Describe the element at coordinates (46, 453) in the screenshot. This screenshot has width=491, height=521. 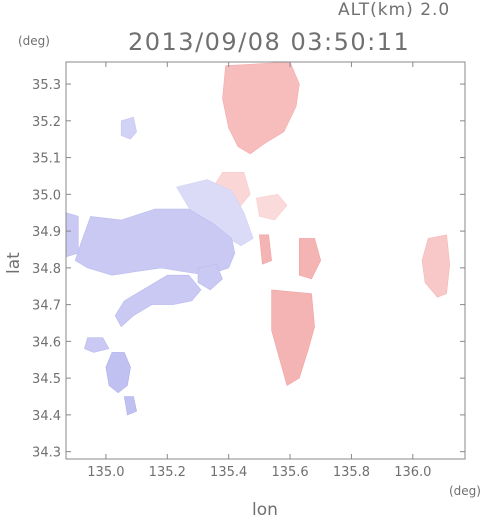
I see `y-tick-label: 34.3` at that location.